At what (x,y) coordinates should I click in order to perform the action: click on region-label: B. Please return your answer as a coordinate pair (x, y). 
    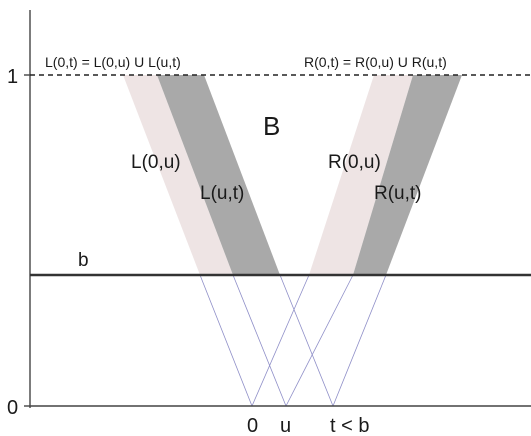
    Looking at the image, I should click on (271, 126).